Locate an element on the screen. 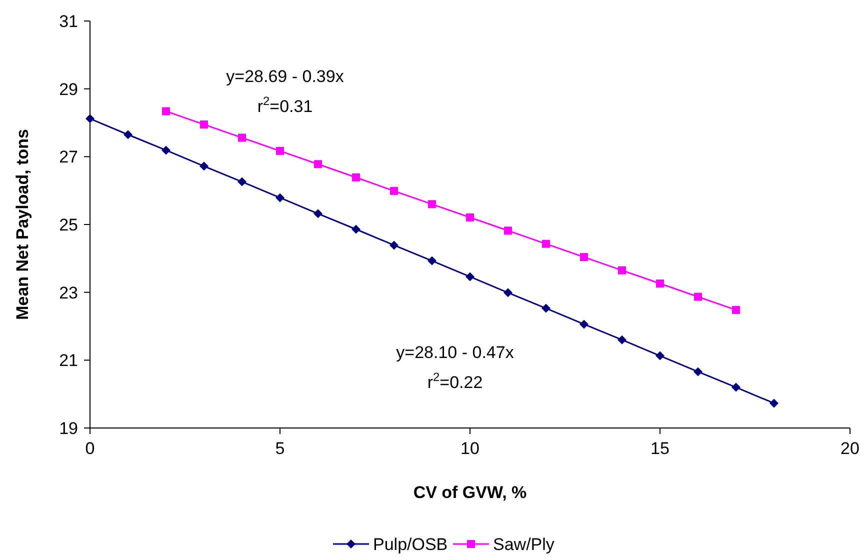  y-tick-label: 19 is located at coordinates (68, 428).